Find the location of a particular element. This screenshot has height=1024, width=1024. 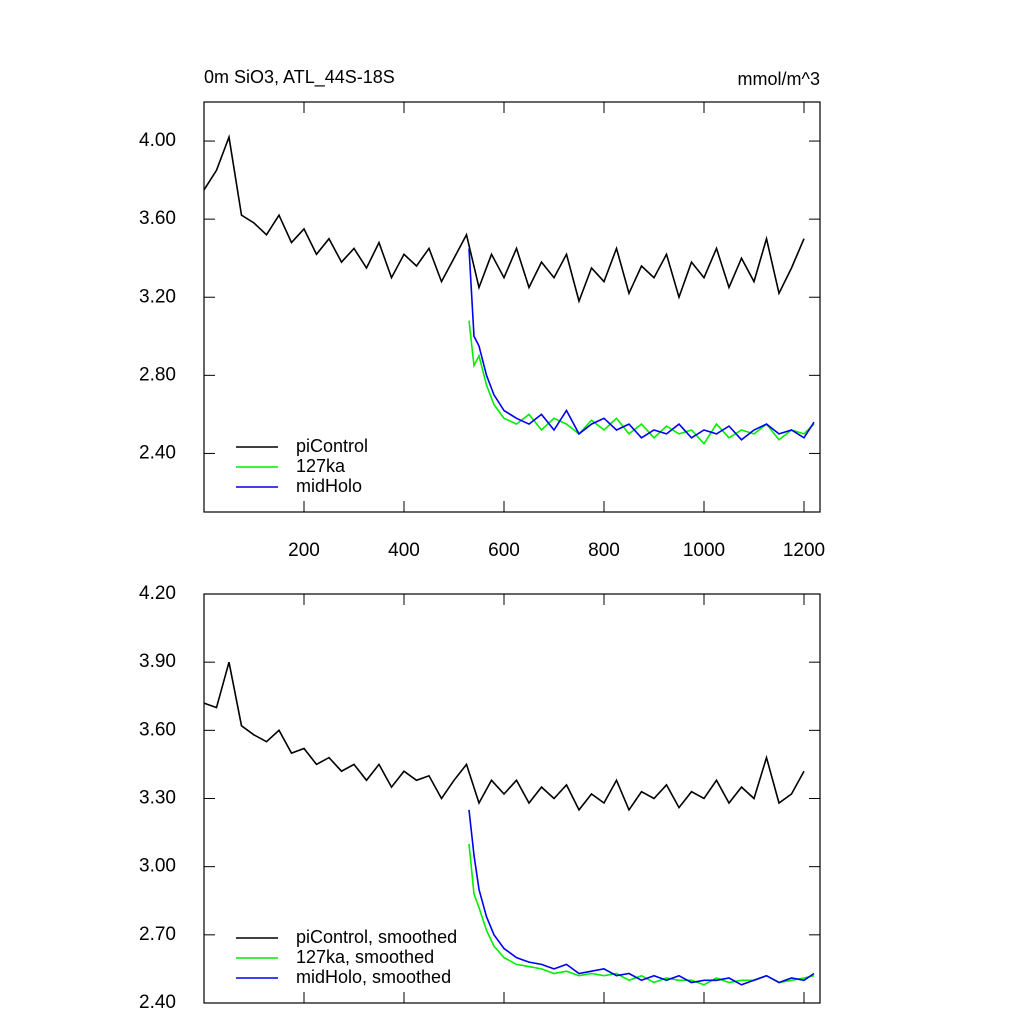

x-tick-label: 600 is located at coordinates (504, 550).